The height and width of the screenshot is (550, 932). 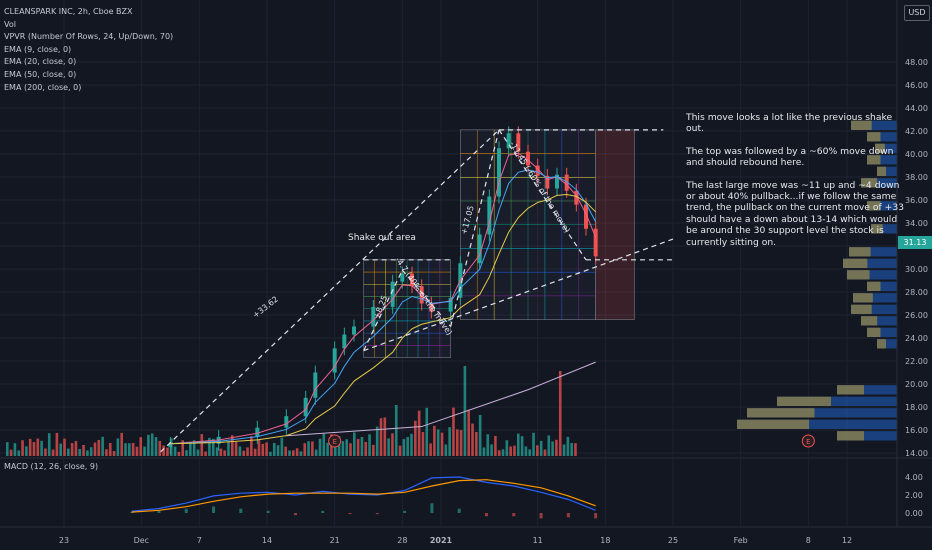 What do you see at coordinates (267, 540) in the screenshot?
I see `time-tick-label: 14` at bounding box center [267, 540].